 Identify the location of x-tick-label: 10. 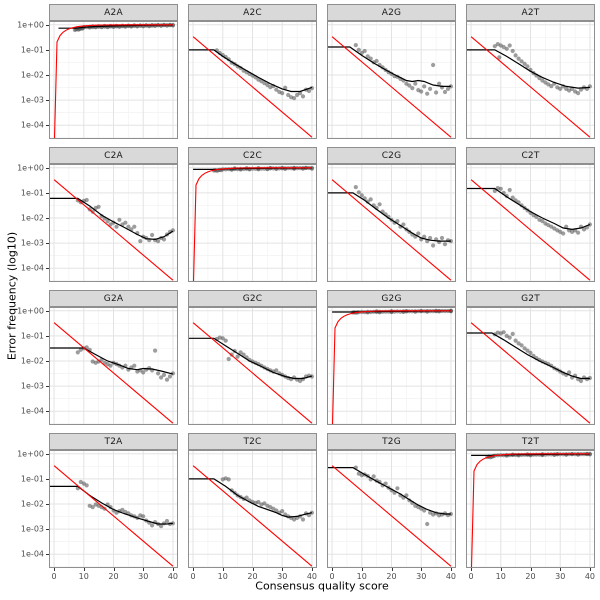
(222, 576).